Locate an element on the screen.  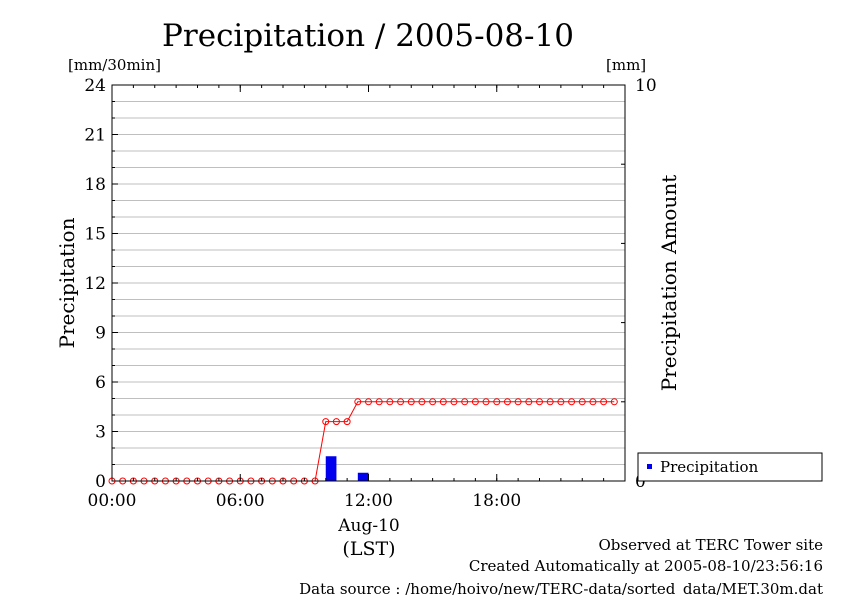
right-tick-label: 0 is located at coordinates (640, 482).